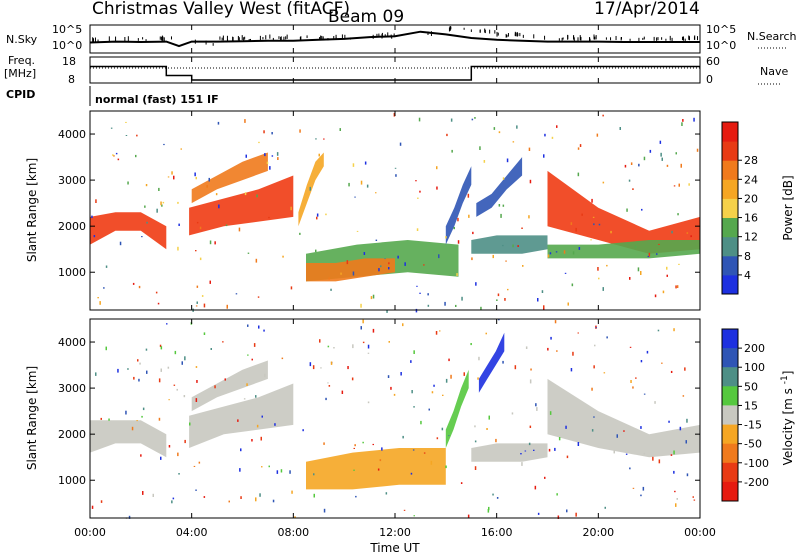 This screenshot has width=800, height=554. I want to click on x-tick-label: 20:00, so click(598, 532).